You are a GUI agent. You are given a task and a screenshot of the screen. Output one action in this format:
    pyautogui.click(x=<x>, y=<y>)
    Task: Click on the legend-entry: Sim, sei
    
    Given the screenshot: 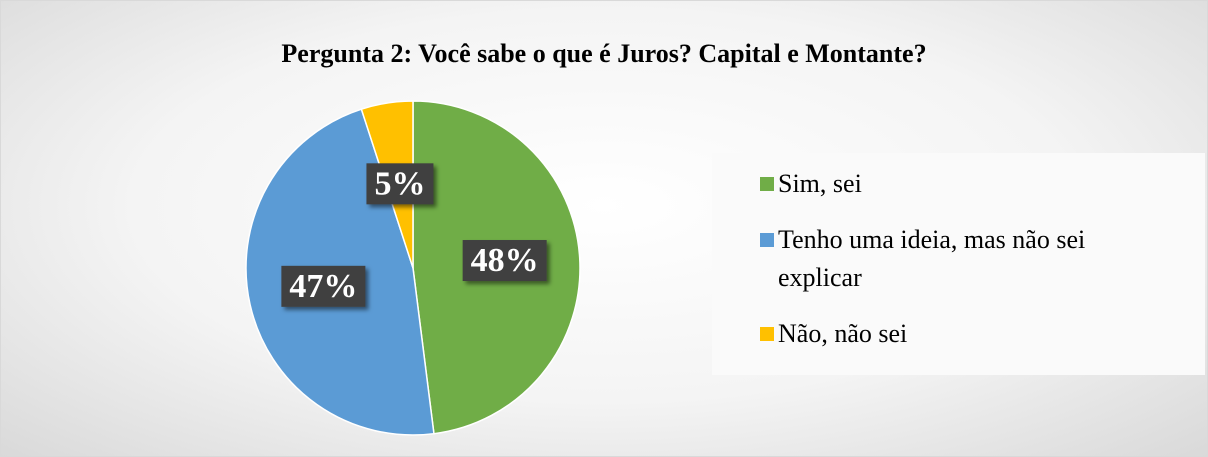 What is the action you would take?
    pyautogui.click(x=960, y=184)
    